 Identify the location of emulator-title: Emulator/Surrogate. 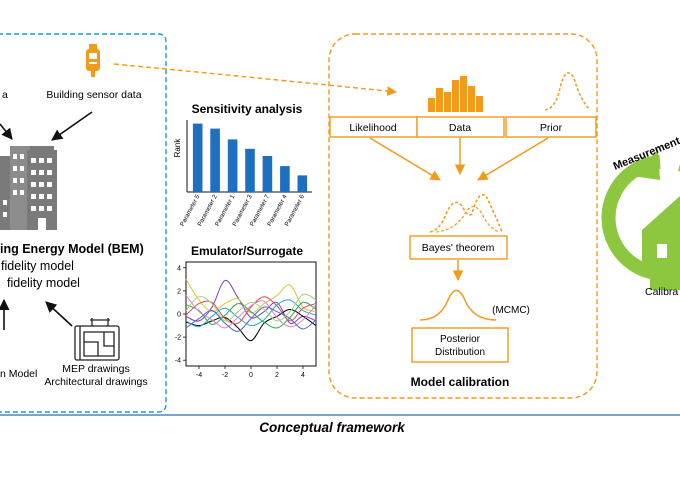
(247, 251).